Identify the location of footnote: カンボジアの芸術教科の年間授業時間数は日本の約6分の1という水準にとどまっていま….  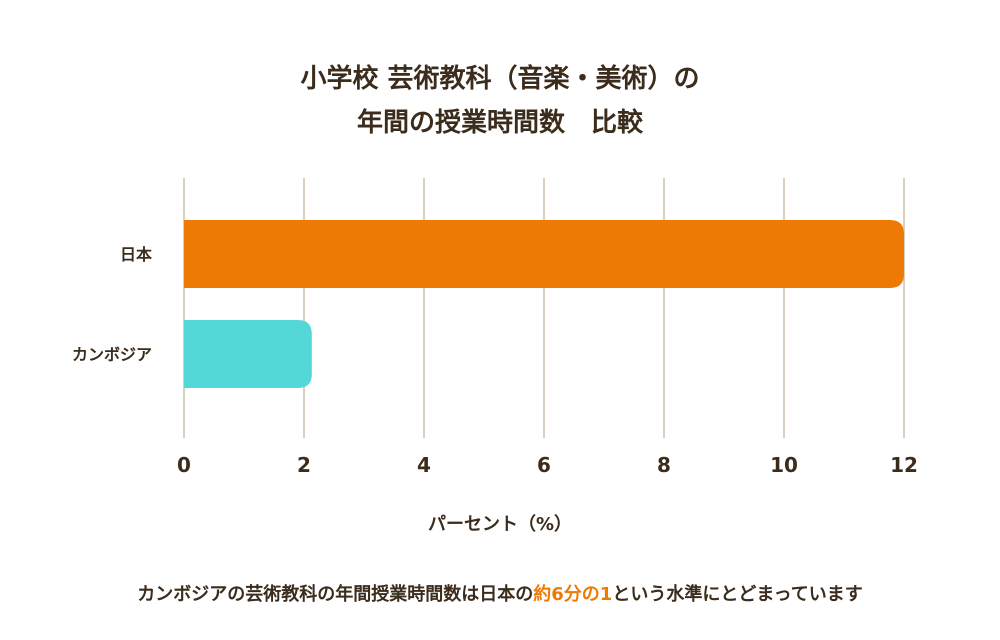
(500, 593).